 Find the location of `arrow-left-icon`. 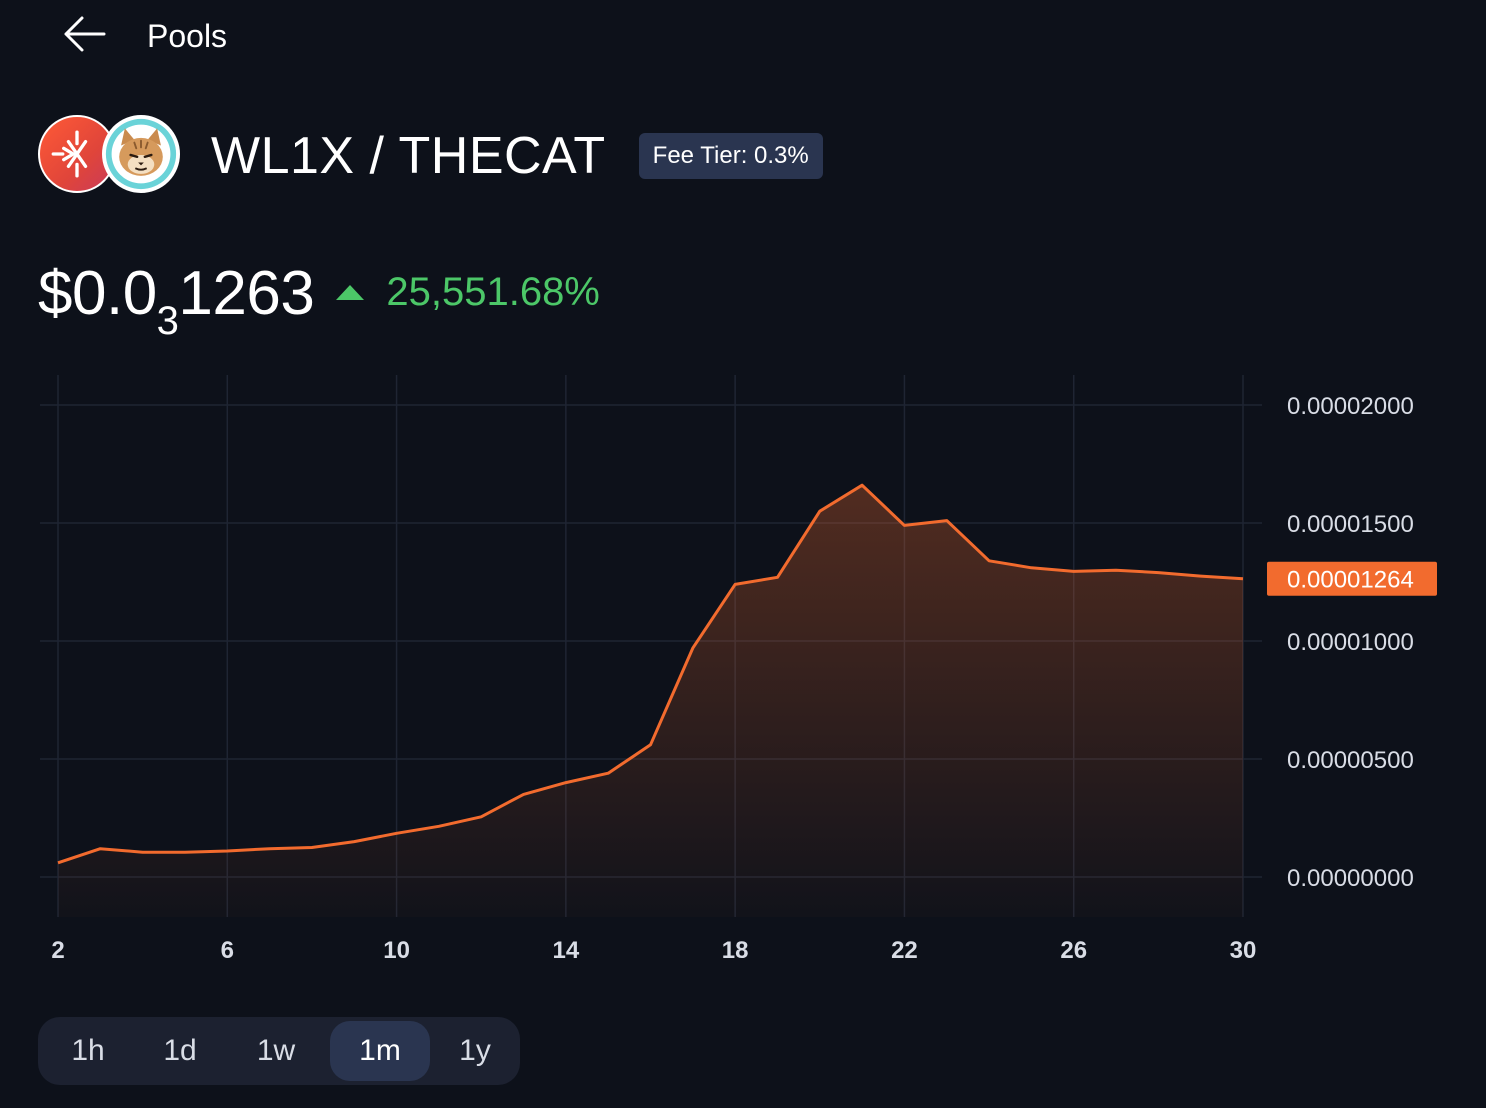

arrow-left-icon is located at coordinates (84, 36).